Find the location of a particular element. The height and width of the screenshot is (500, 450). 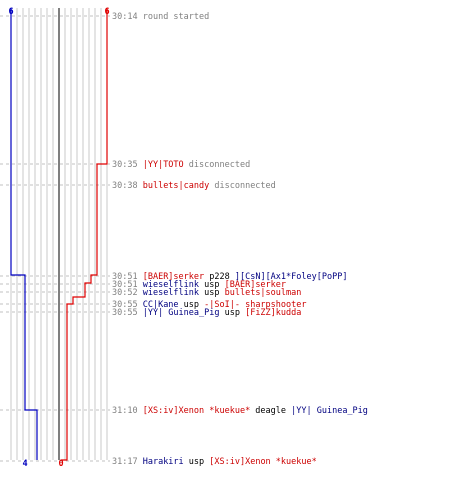

event-time: 31:10 is located at coordinates (127, 411).